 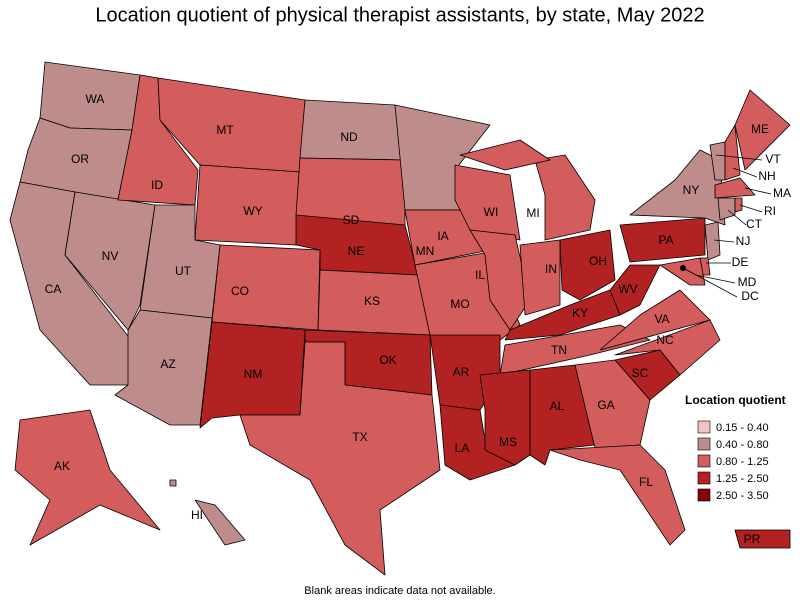 What do you see at coordinates (197, 515) in the screenshot?
I see `state-label: HI` at bounding box center [197, 515].